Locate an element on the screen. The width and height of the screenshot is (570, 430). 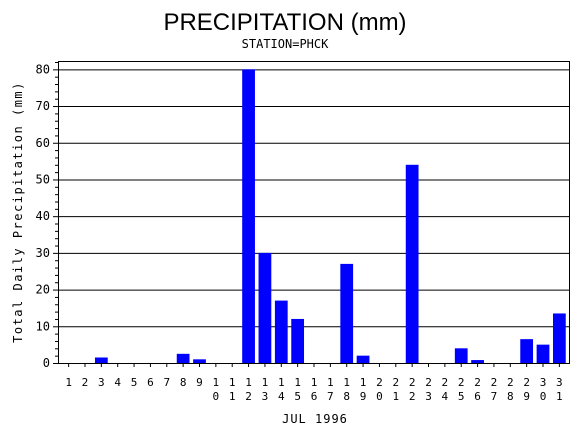
y-tick-label: 10 is located at coordinates (43, 326).